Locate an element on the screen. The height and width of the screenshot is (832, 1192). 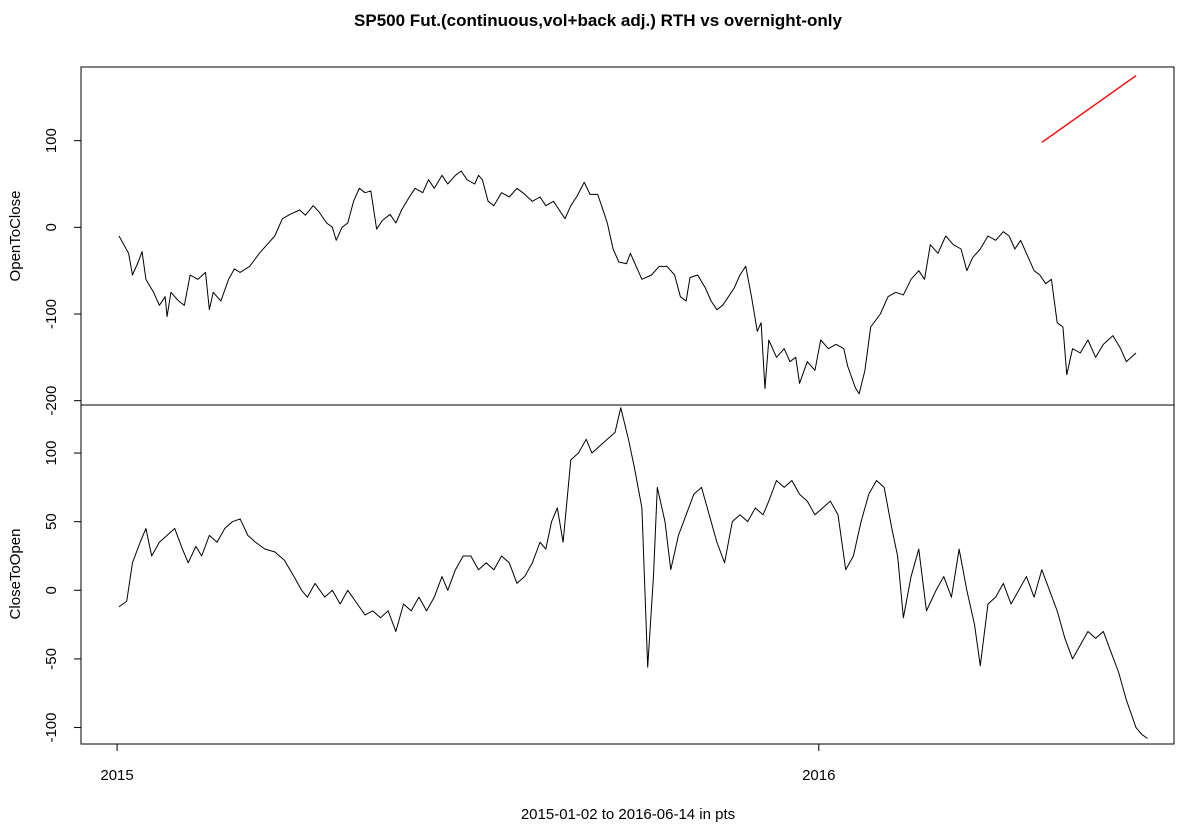
x-axis-ticks: 2015 2016 is located at coordinates (467, 764).